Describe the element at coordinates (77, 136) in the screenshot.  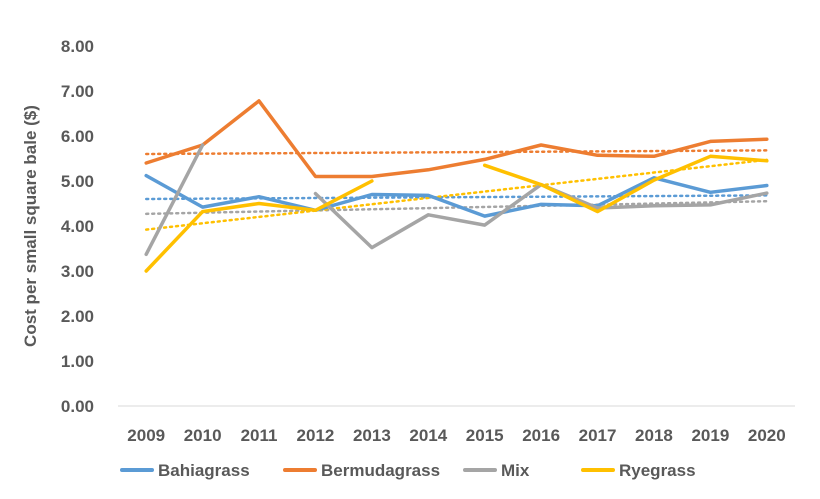
I see `y-tick-label: 6.00` at that location.